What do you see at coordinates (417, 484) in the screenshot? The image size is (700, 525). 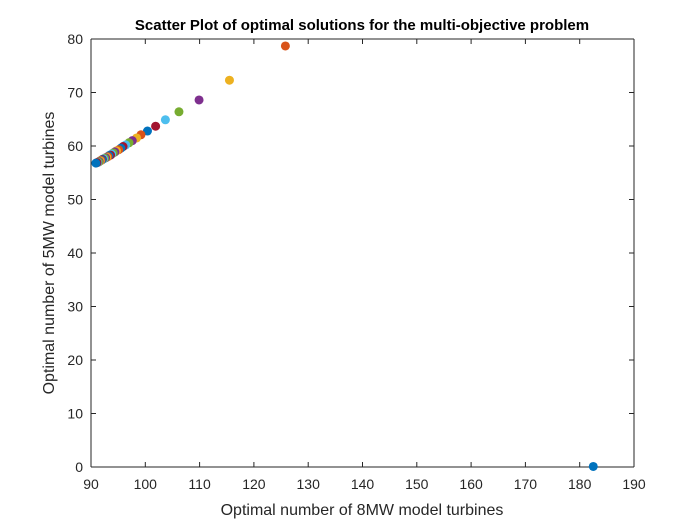 I see `x-tick-label: 150` at bounding box center [417, 484].